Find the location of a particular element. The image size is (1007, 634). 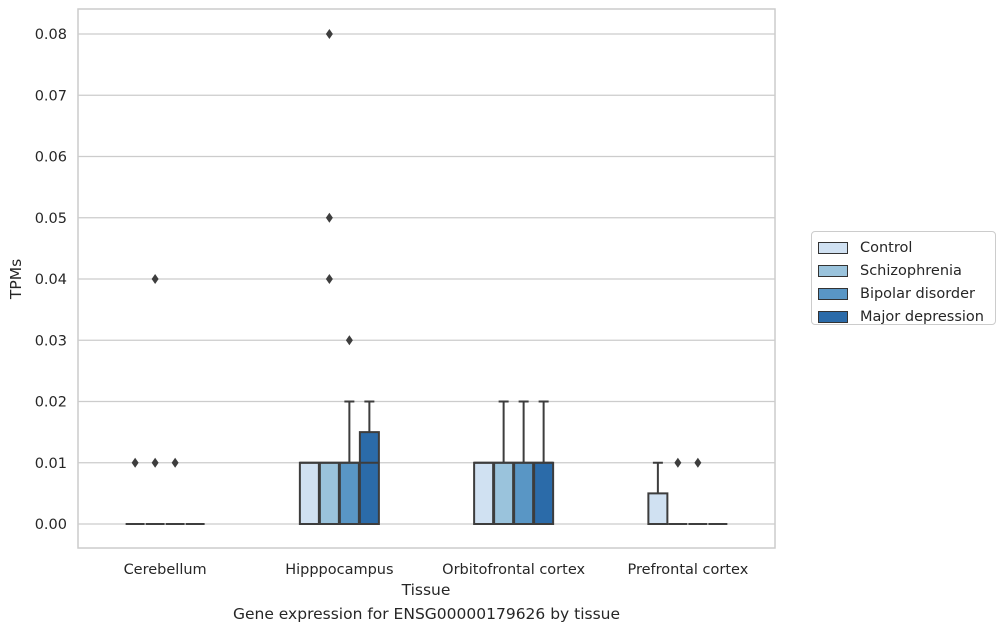

y-tick-label: 0.06 is located at coordinates (51, 158).